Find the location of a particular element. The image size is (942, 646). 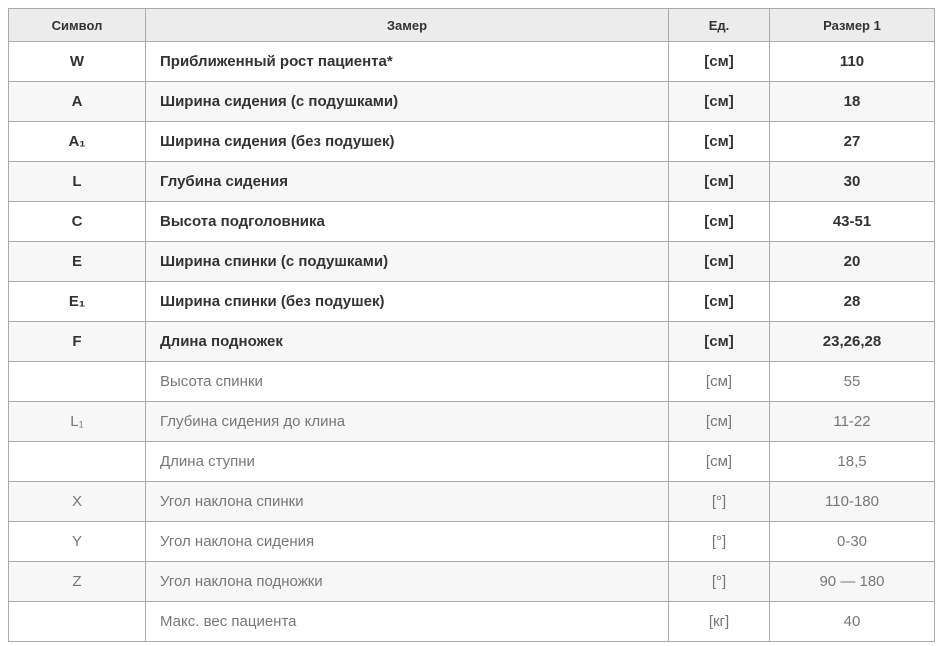

size1-cell: 0-30 is located at coordinates (852, 541).